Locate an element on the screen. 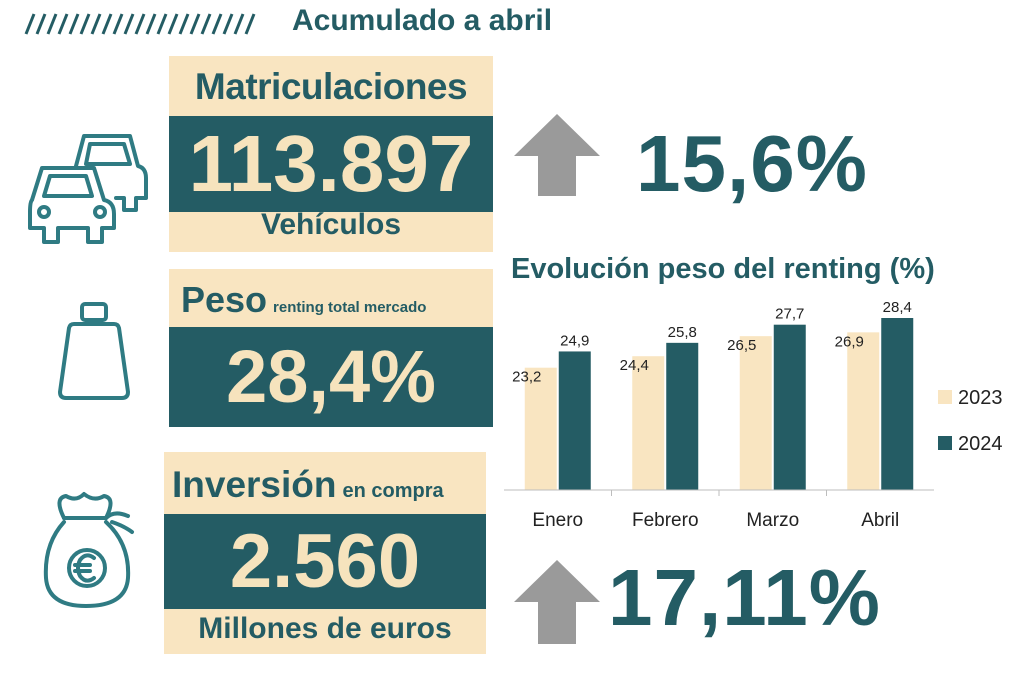 The image size is (1024, 678). money-bag-icon is located at coordinates (88, 550).